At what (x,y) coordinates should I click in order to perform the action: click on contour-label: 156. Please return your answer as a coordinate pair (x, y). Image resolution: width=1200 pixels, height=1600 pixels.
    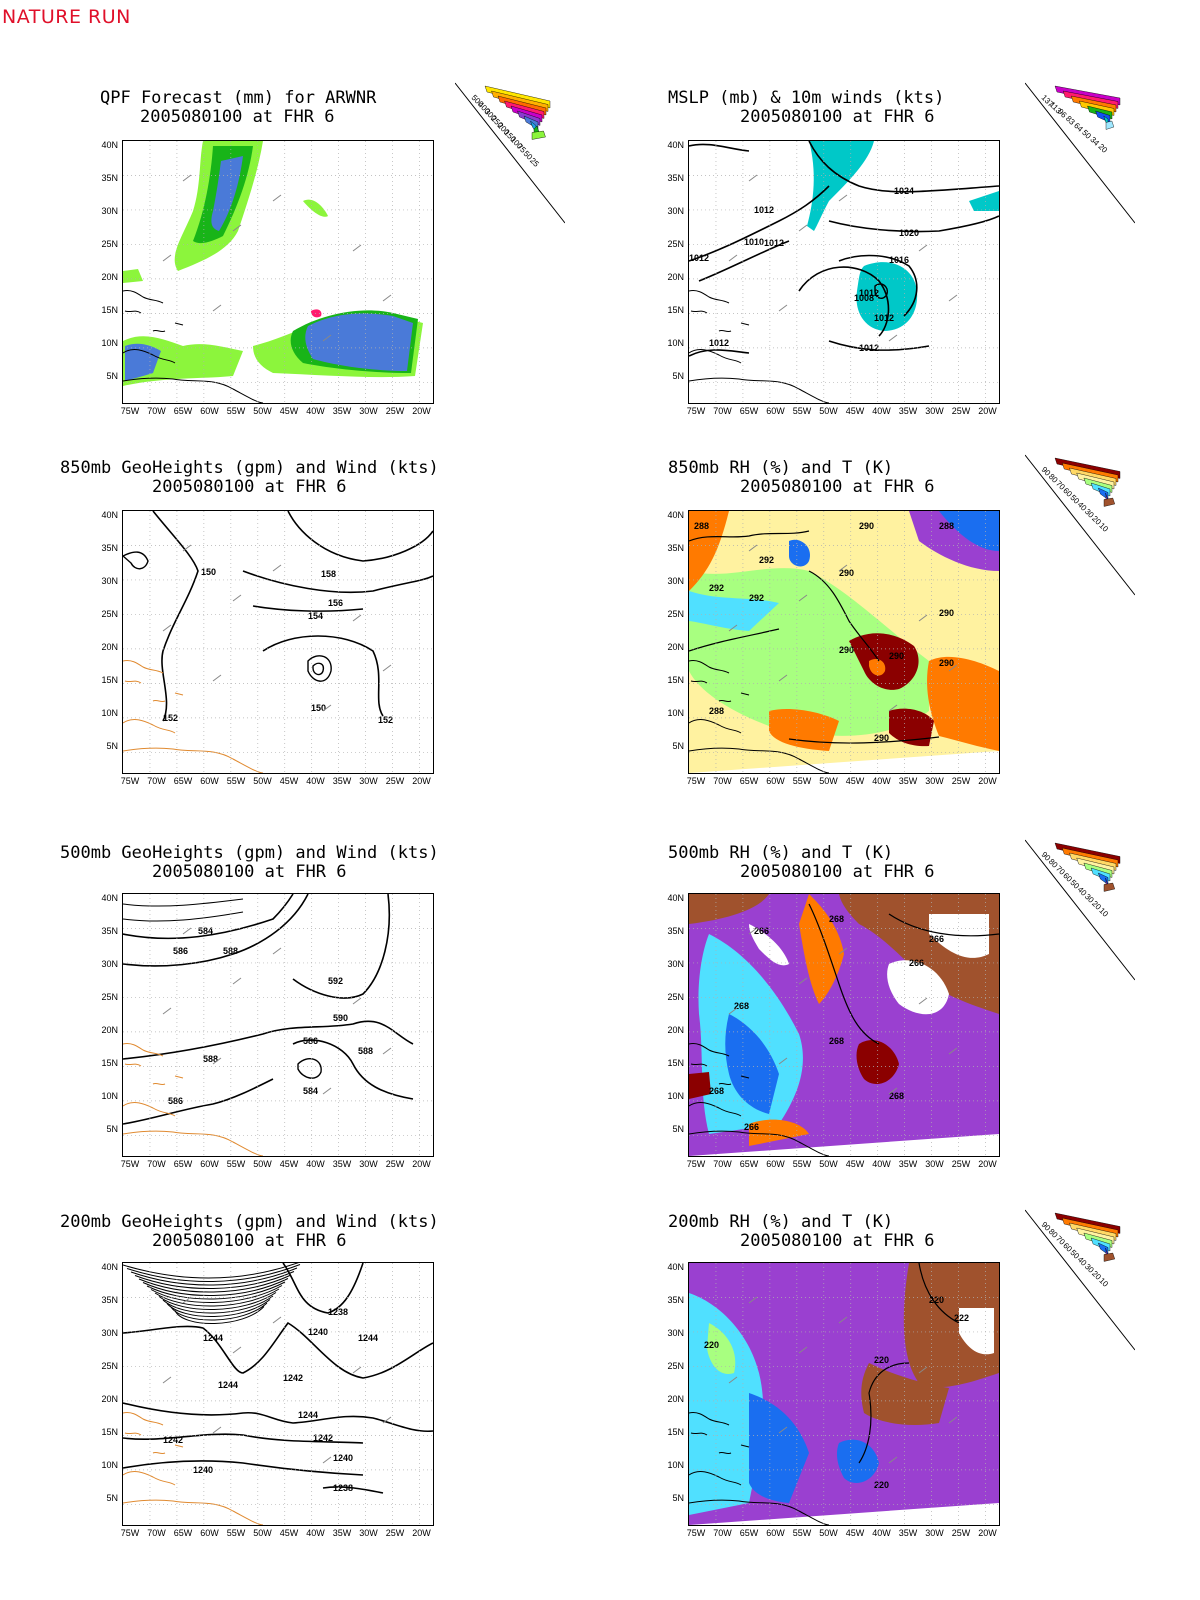
    Looking at the image, I should click on (335, 603).